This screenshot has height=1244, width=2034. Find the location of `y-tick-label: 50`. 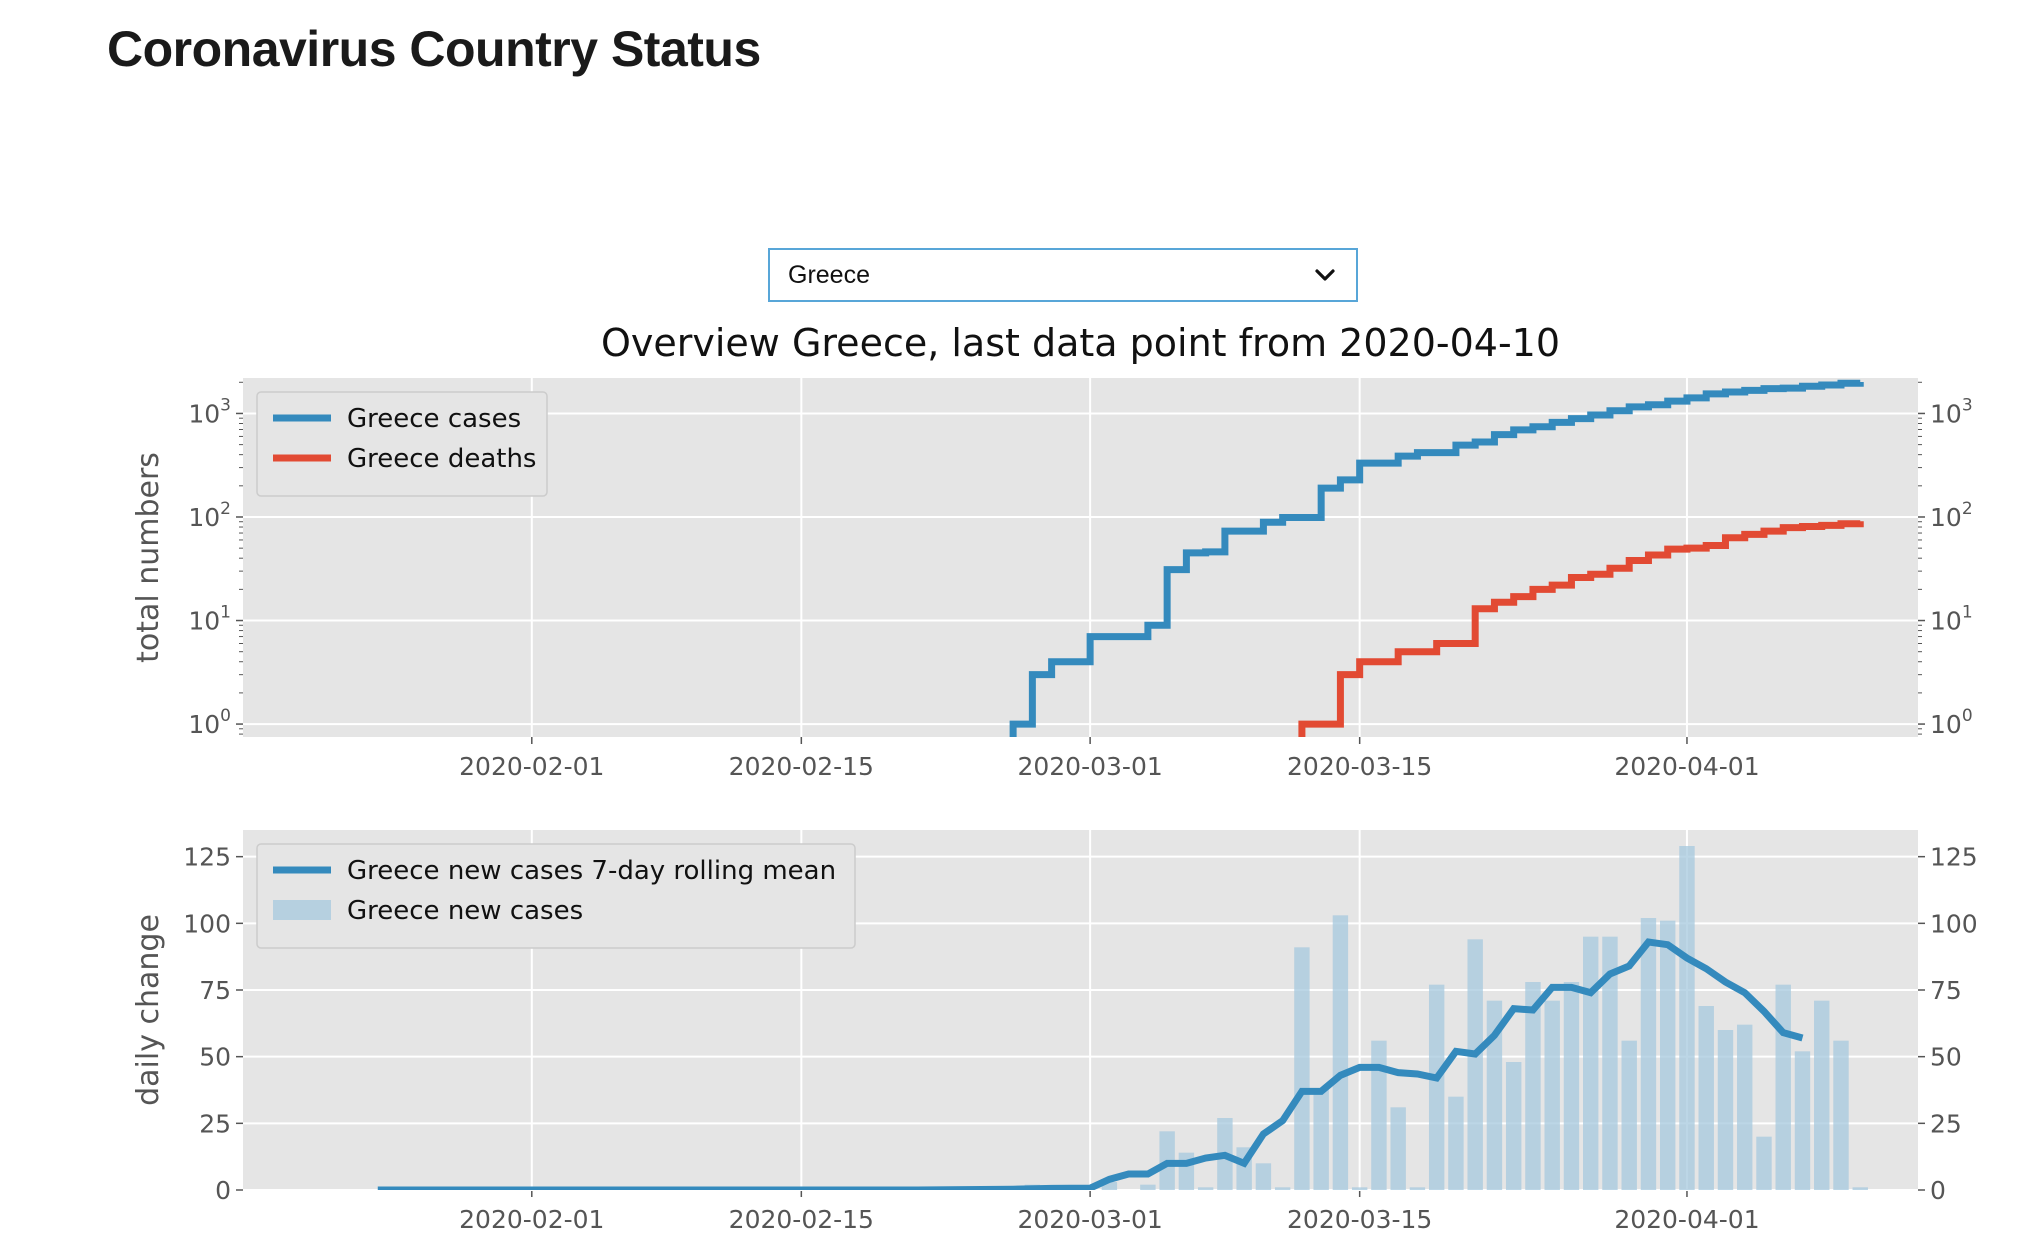

y-tick-label: 50 is located at coordinates (215, 1057).